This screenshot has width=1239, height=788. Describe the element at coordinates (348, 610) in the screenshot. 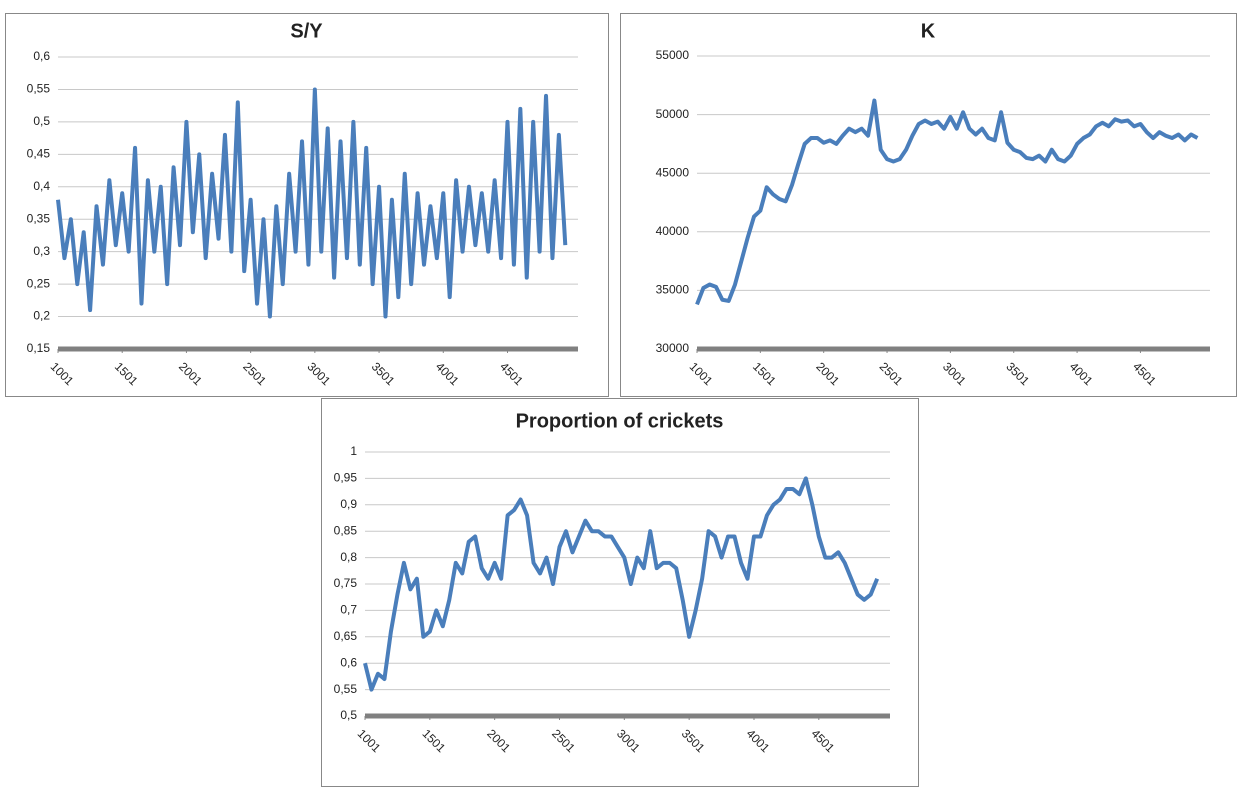

I see `y-tick-label: 0,7` at that location.